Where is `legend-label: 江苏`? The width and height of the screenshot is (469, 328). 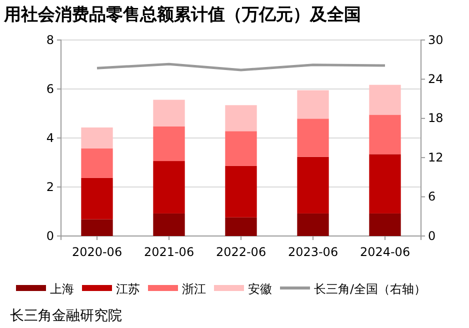 legend-label: 江苏 is located at coordinates (128, 289).